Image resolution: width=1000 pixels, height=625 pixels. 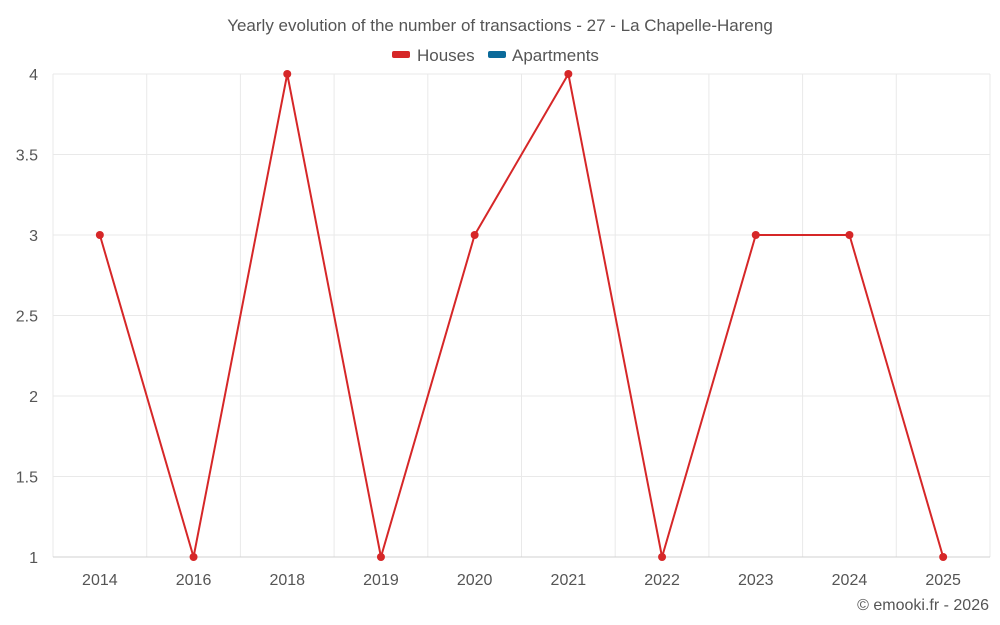 I want to click on legend-swatch-houses, so click(x=401, y=54).